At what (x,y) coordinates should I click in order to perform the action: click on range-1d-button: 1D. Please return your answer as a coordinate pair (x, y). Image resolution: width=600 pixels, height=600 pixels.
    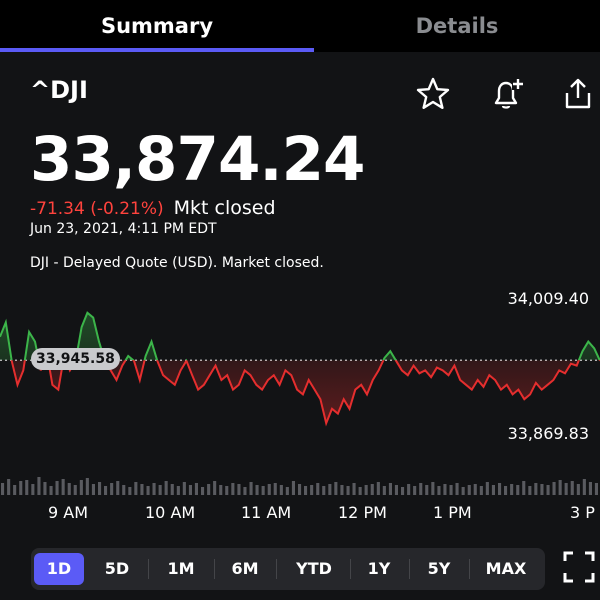
    Looking at the image, I should click on (59, 569).